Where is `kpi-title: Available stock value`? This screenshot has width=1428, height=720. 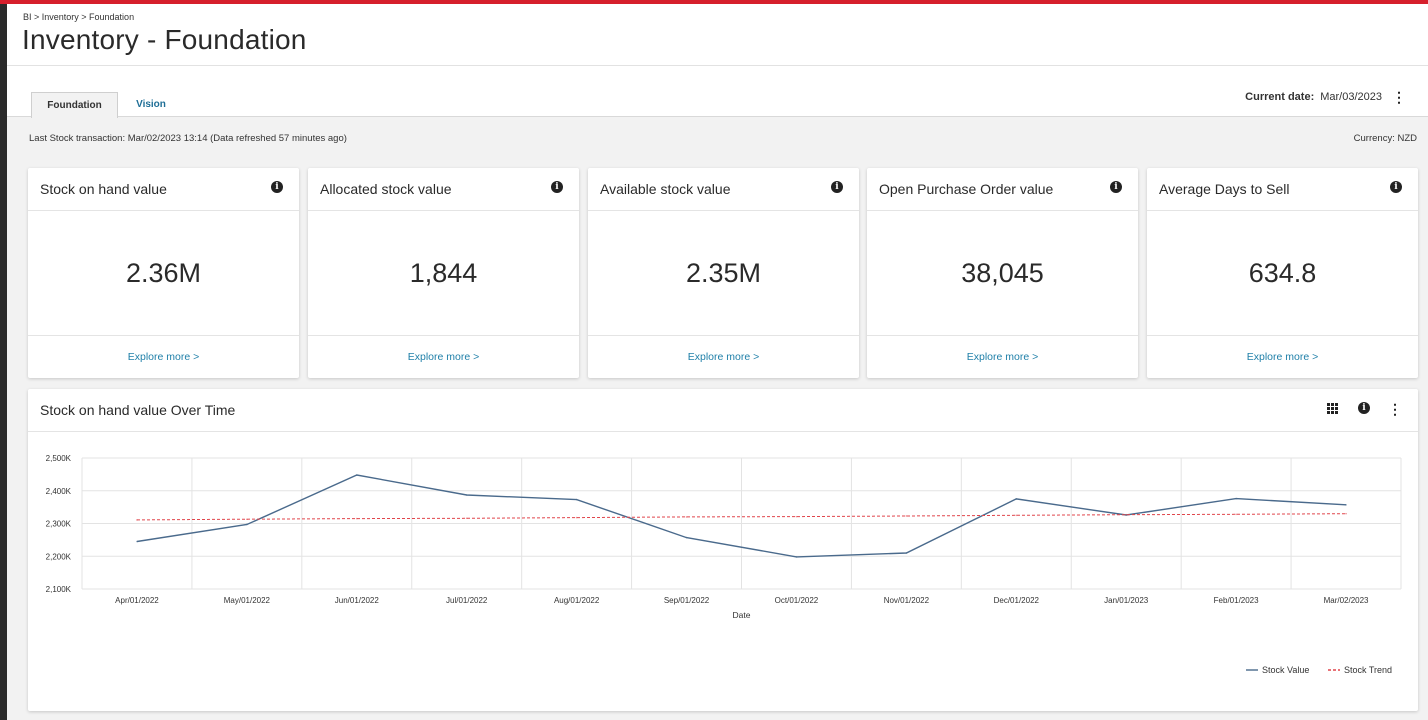 kpi-title: Available stock value is located at coordinates (665, 189).